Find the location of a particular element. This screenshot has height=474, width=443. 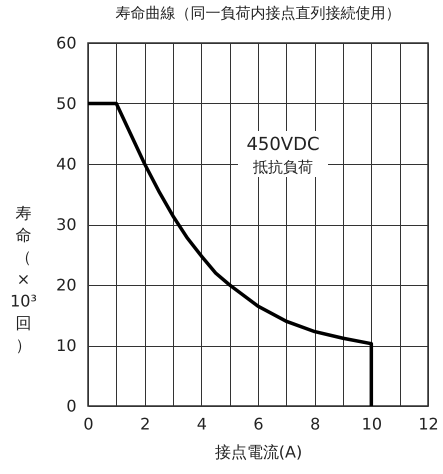

y-tick-label: 60 is located at coordinates (66, 43).